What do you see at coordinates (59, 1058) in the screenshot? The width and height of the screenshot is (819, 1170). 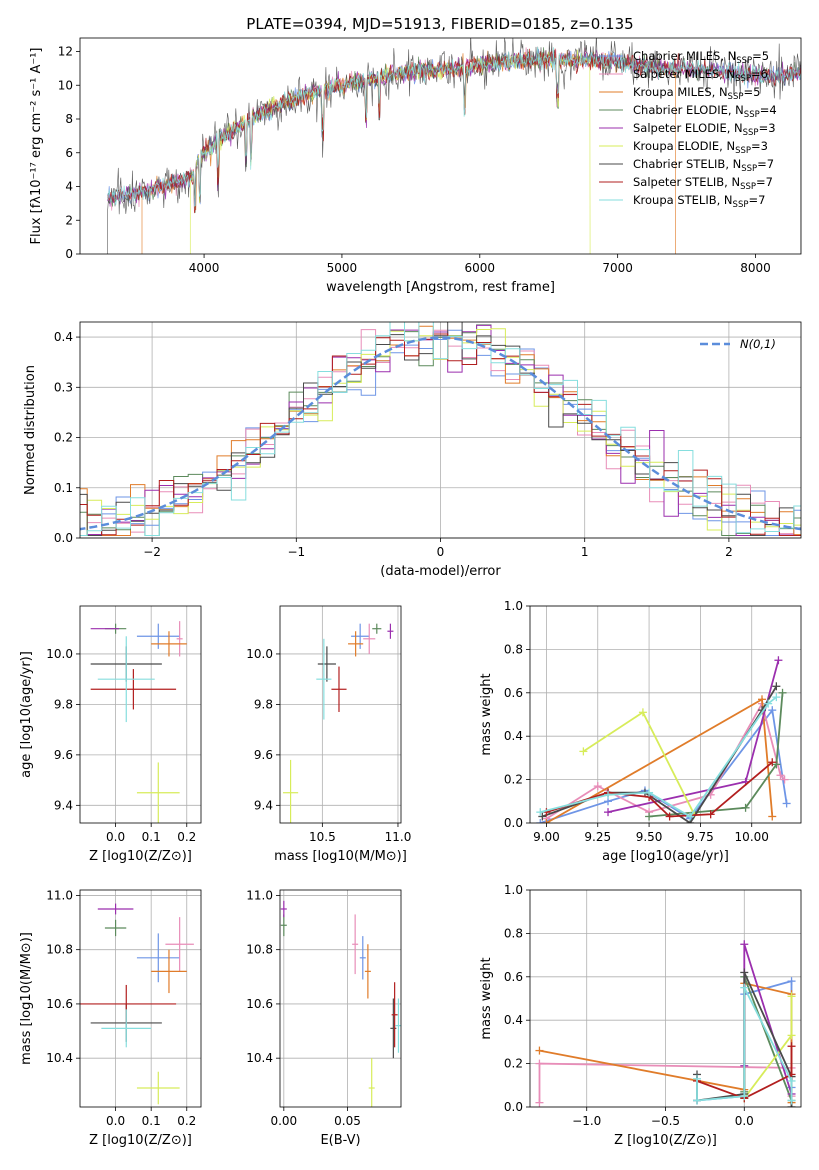 I see `y-tick-label: 10.4` at bounding box center [59, 1058].